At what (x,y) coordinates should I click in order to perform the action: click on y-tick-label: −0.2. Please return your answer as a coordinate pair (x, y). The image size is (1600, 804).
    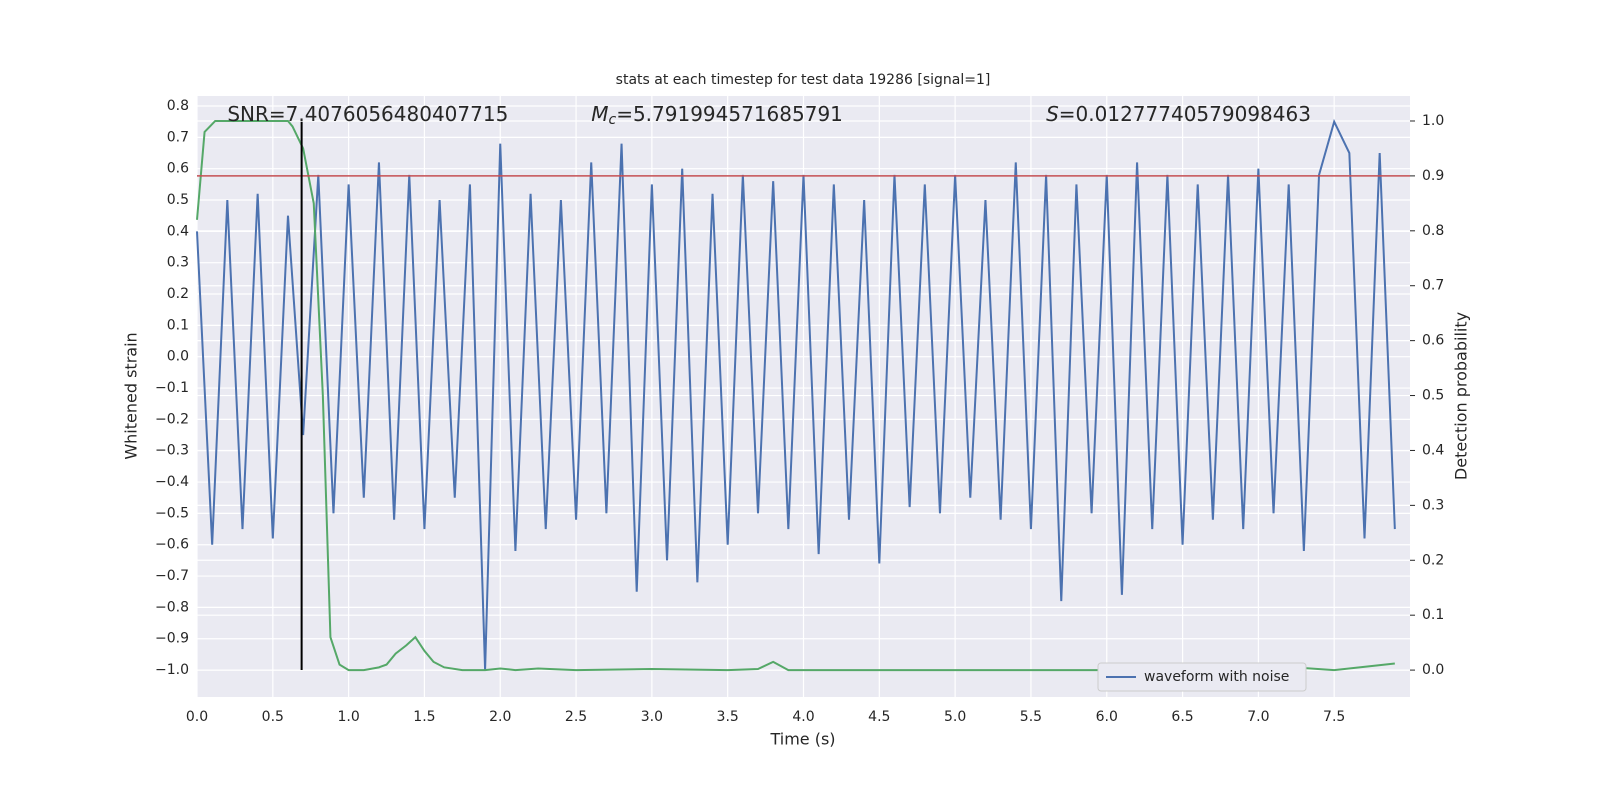
    Looking at the image, I should click on (172, 419).